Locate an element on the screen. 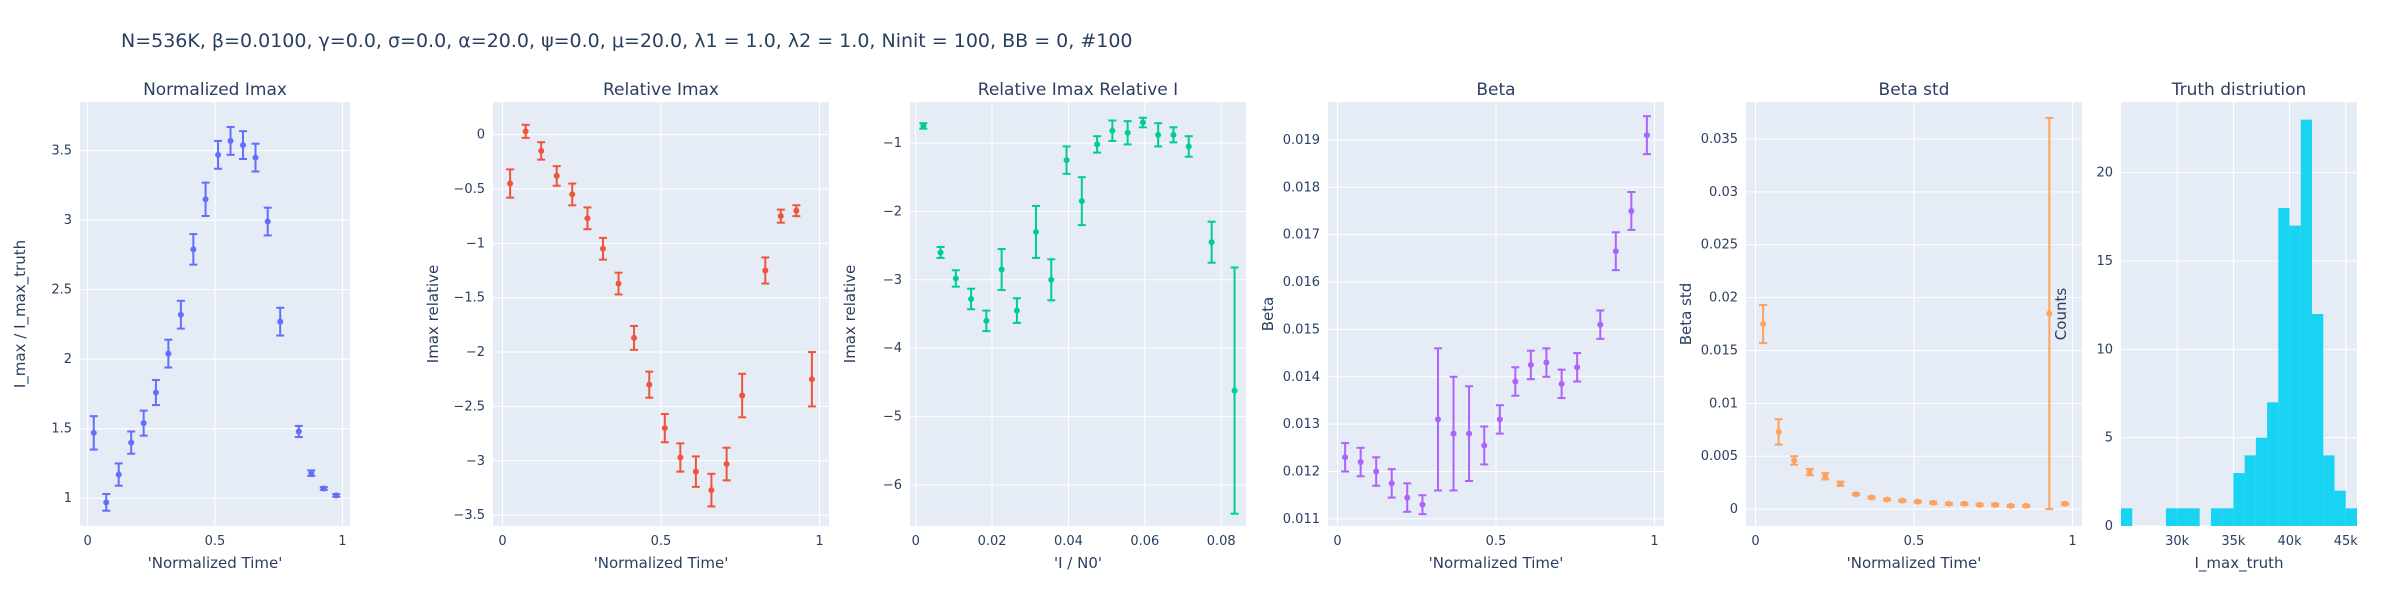 The height and width of the screenshot is (600, 2400). y-tick-label: 5 is located at coordinates (2109, 438).